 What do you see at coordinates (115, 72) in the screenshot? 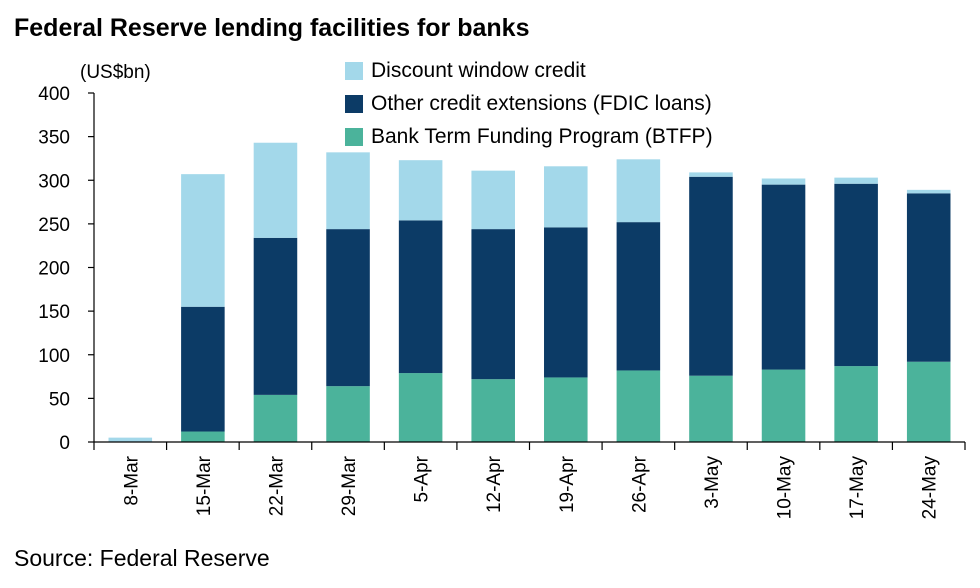
I see `y-axis-unit-label: (US$bn)` at bounding box center [115, 72].